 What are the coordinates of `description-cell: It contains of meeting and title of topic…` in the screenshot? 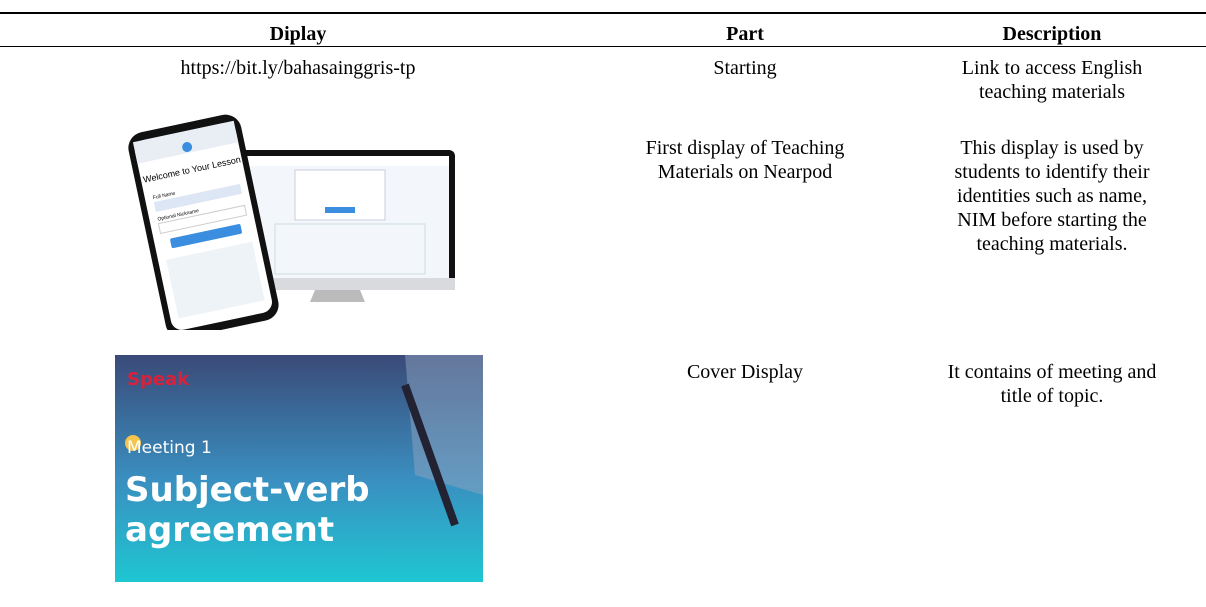 It's located at (1052, 384).